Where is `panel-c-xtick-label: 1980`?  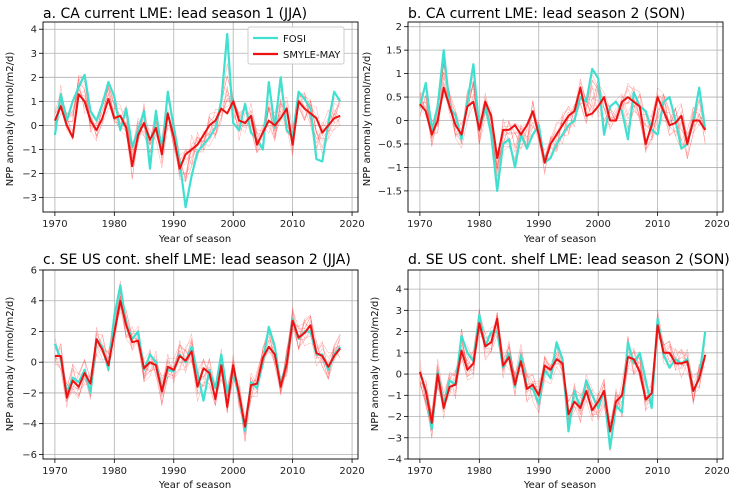 panel-c-xtick-label: 1980 is located at coordinates (114, 471).